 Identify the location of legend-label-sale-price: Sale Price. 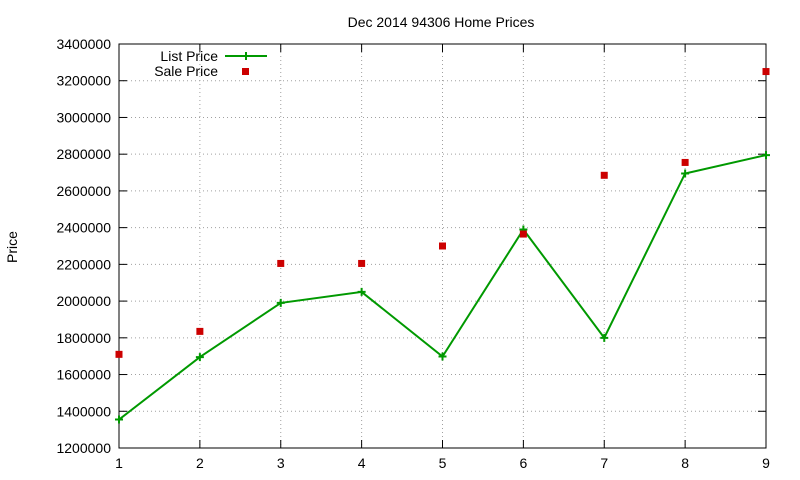
(186, 71).